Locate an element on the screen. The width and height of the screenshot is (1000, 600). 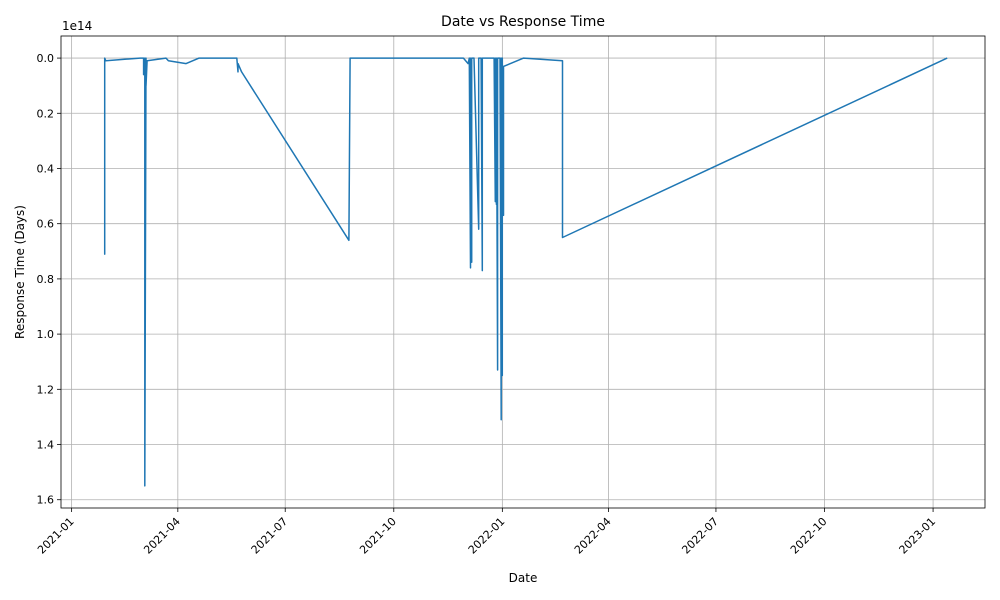
x-tick-label: 2021-10 is located at coordinates (378, 536).